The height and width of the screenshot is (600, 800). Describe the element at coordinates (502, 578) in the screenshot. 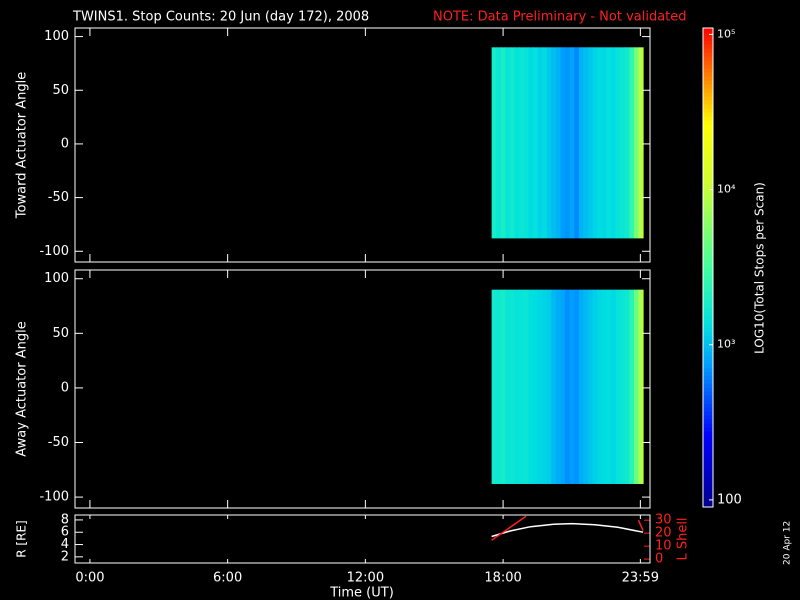

I see `x-tick-label: 18:00` at that location.